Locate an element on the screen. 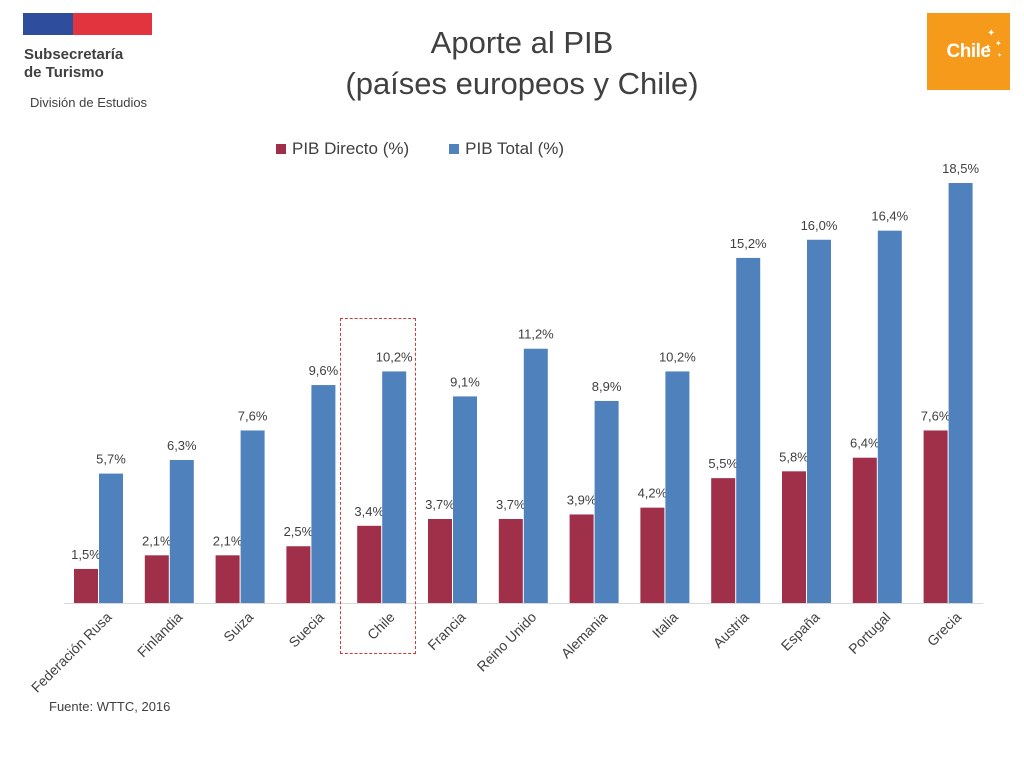  category-label: Italia is located at coordinates (665, 625).